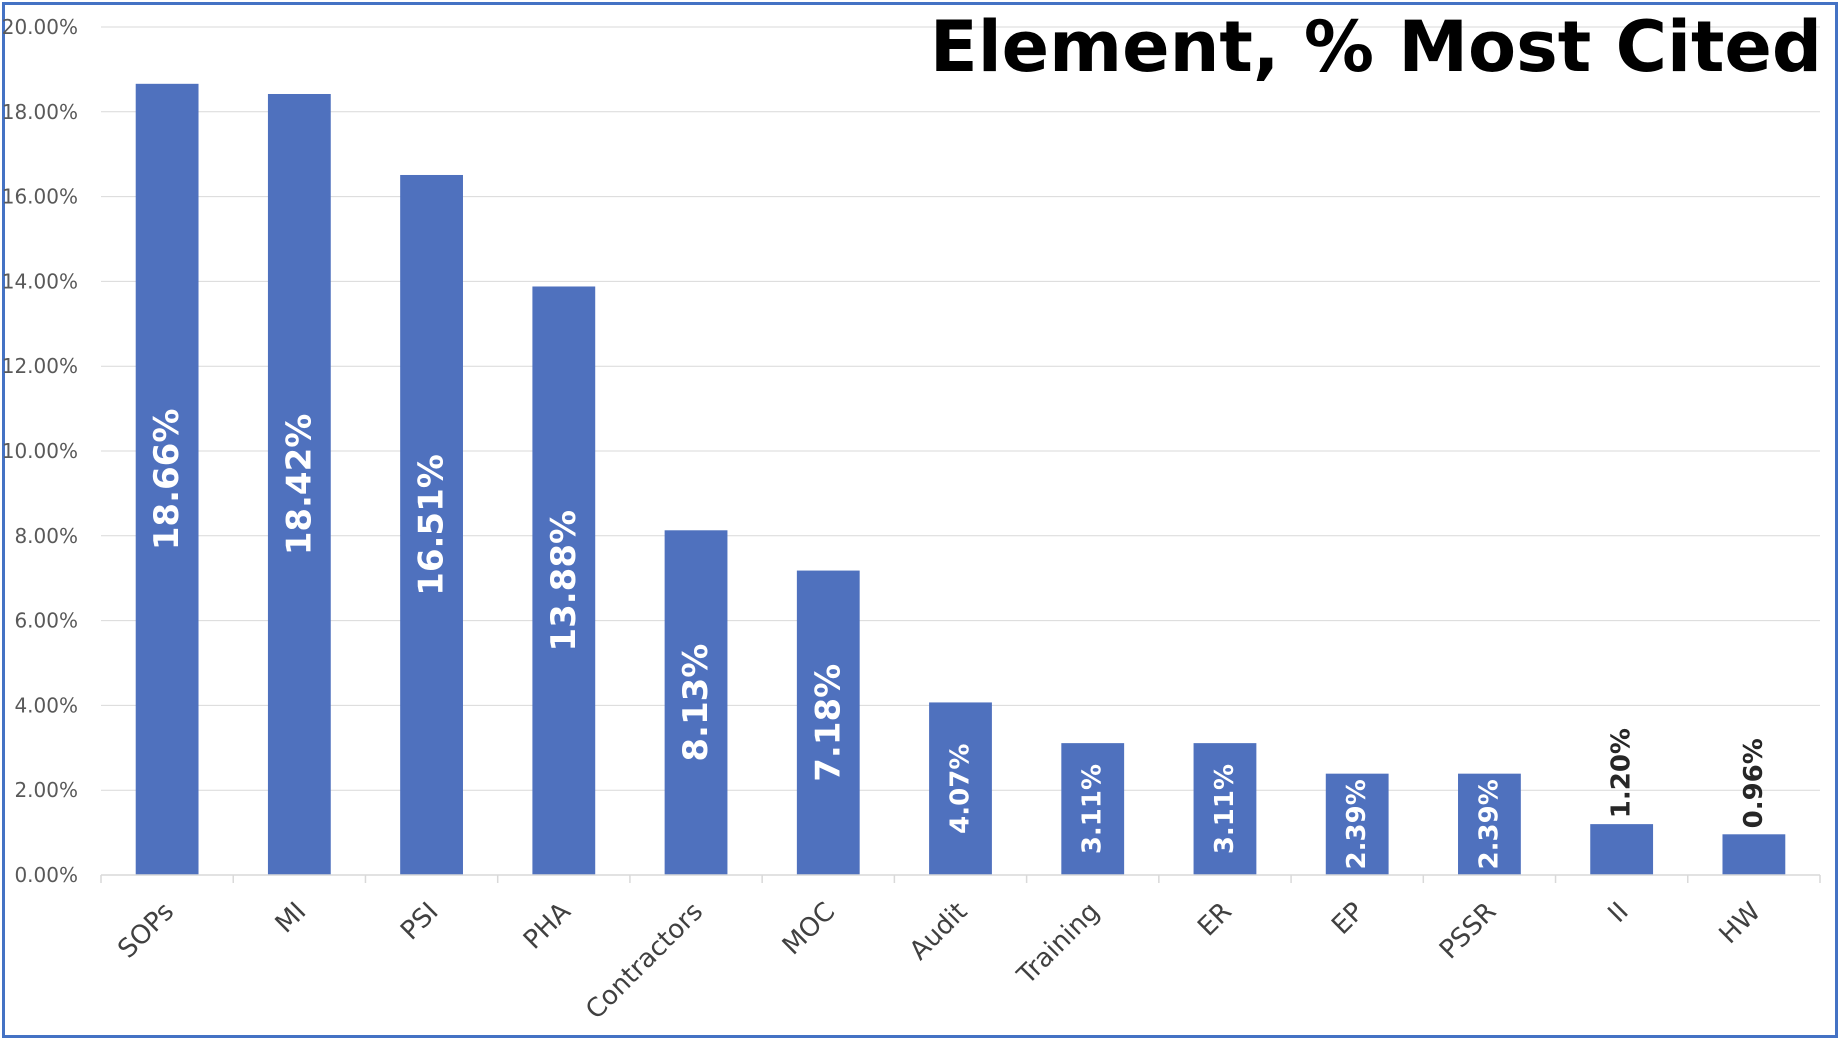 The width and height of the screenshot is (1844, 1046). Describe the element at coordinates (1058, 944) in the screenshot. I see `x-tick-label: Training` at that location.